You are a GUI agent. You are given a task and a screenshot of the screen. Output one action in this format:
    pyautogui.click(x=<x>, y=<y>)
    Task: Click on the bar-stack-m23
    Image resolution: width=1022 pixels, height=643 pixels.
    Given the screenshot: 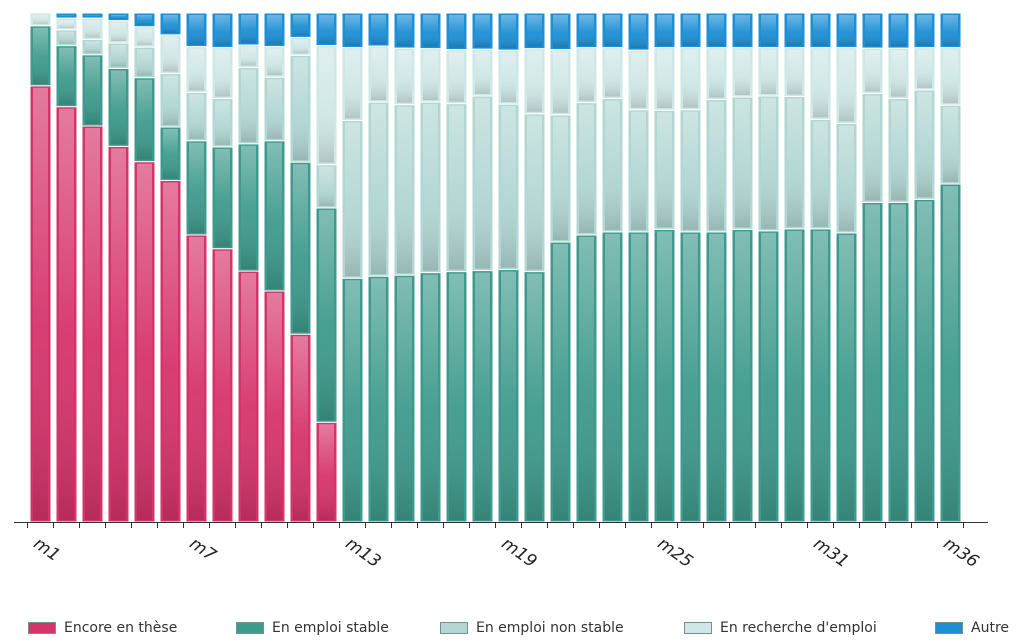 What is the action you would take?
    pyautogui.click(x=612, y=267)
    